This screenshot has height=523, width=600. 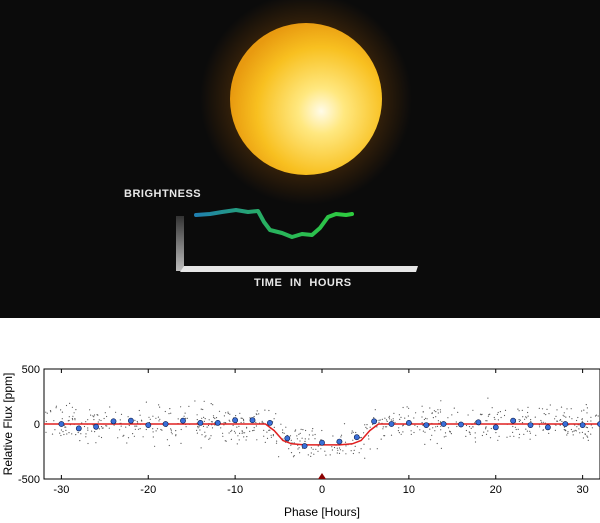 I want to click on raw-data-points, so click(x=322, y=428).